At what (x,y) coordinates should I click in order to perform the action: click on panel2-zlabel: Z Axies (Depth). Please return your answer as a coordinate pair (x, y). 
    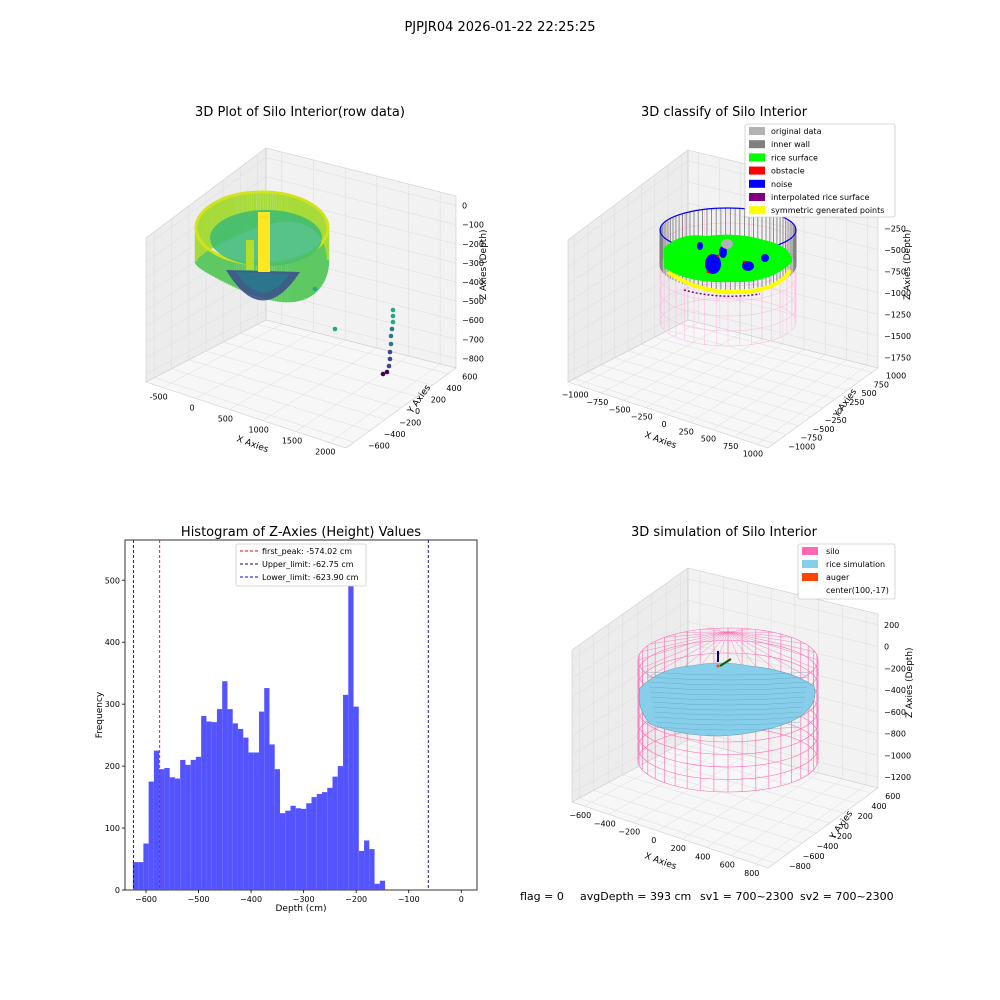
    Looking at the image, I should click on (908, 264).